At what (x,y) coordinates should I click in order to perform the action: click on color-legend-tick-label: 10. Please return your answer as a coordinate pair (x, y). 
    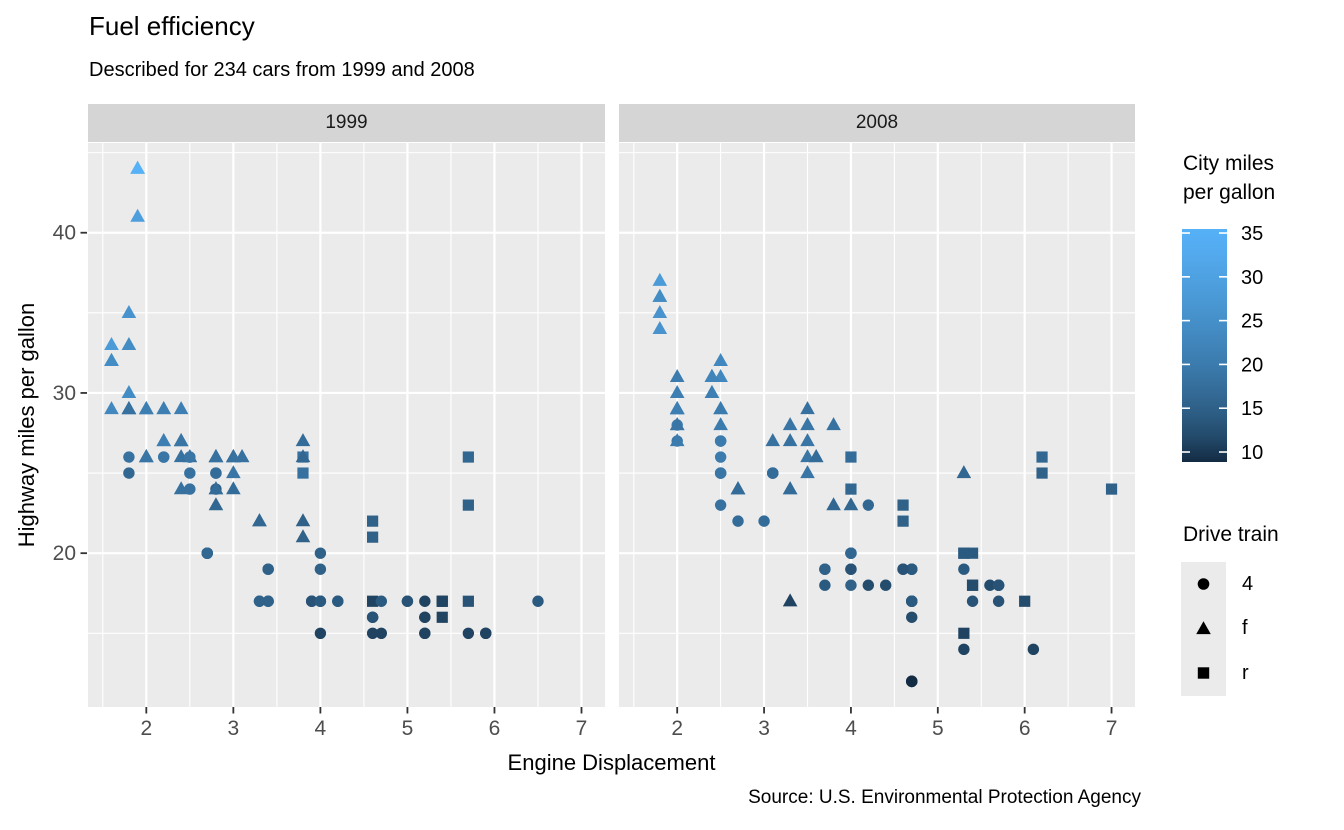
    Looking at the image, I should click on (1252, 453).